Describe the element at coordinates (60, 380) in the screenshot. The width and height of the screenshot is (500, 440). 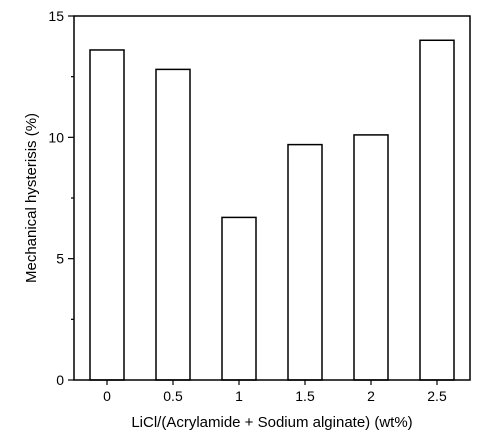
I see `y-tick-label: 0` at that location.